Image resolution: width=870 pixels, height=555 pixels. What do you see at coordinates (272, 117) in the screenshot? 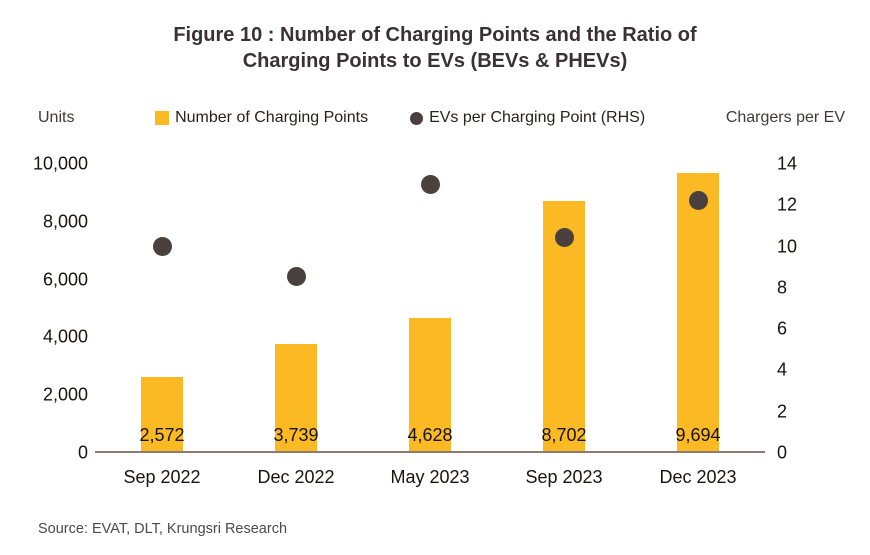
I see `legend-label: Number of Charging Points` at bounding box center [272, 117].